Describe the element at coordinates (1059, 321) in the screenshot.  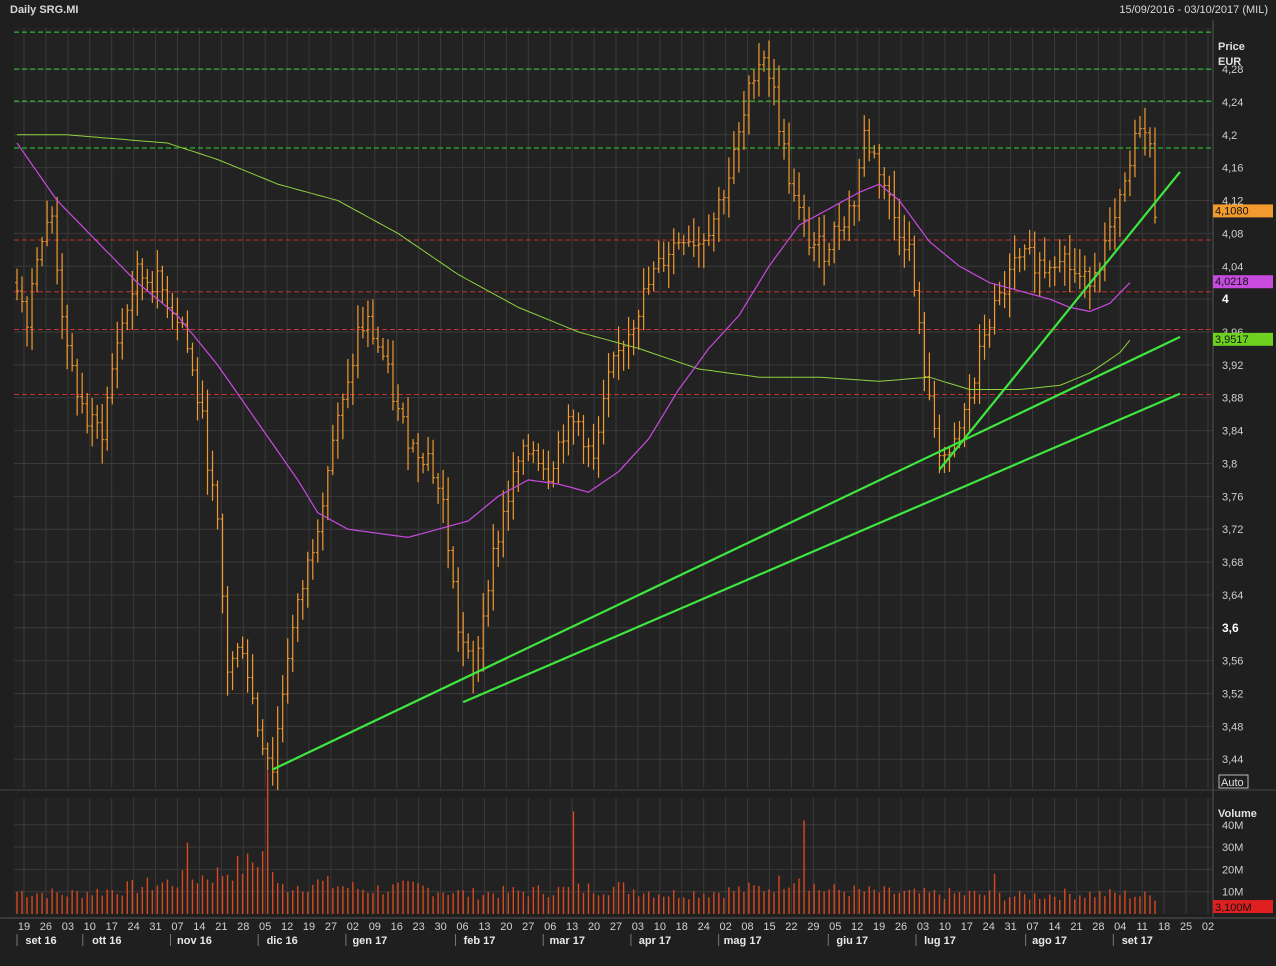
I see `trend-line` at that location.